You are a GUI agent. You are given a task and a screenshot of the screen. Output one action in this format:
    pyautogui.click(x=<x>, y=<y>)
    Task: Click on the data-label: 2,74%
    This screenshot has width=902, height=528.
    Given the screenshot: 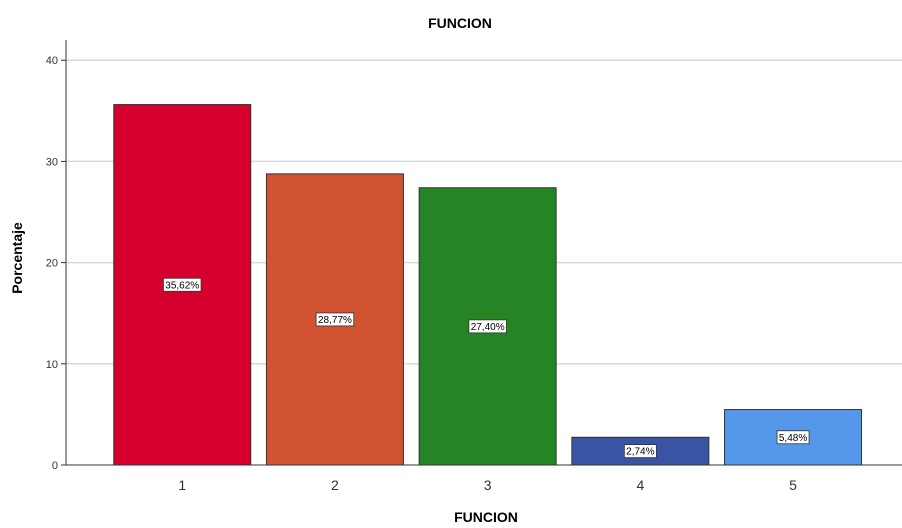 What is the action you would take?
    pyautogui.click(x=640, y=452)
    